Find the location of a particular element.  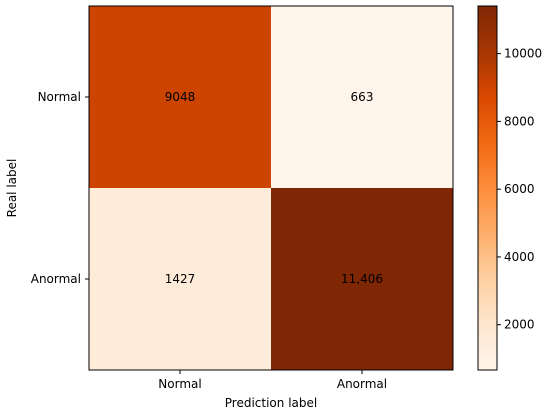

colorbar-tick-label-2: 6000 is located at coordinates (519, 189).